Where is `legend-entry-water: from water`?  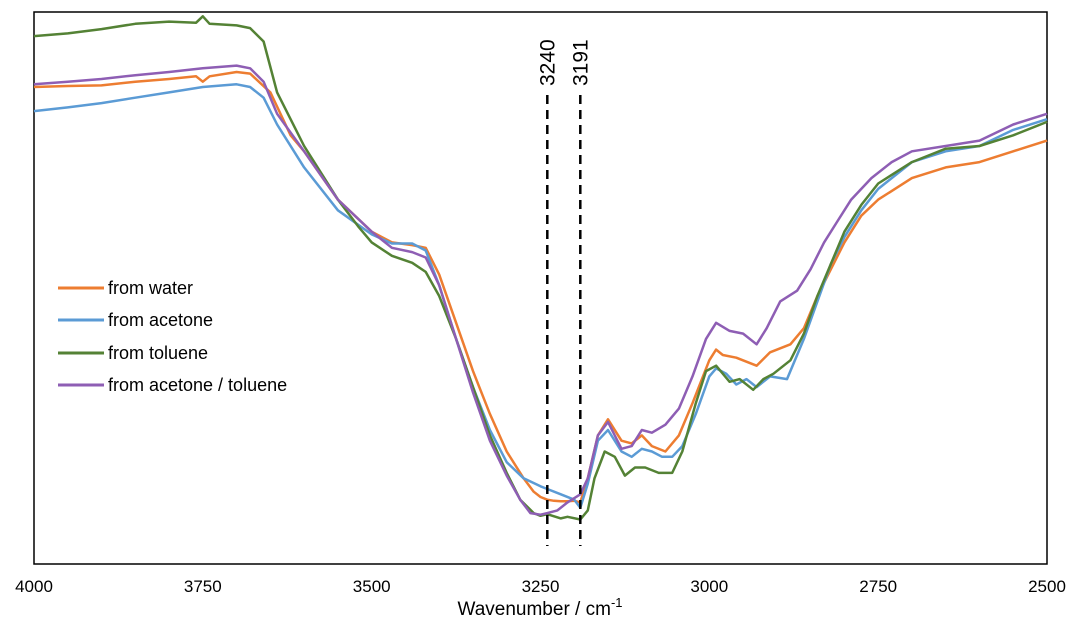
legend-entry-water: from water is located at coordinates (125, 288).